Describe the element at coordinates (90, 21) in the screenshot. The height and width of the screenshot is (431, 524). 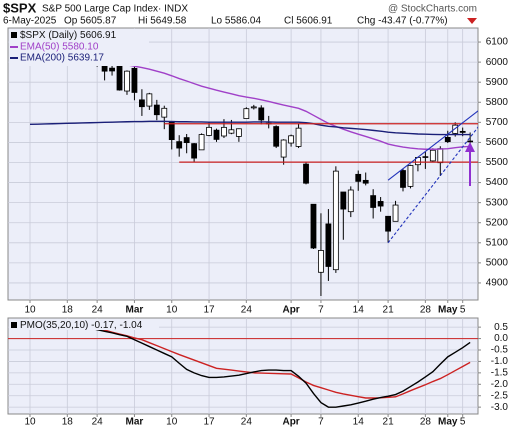
I see `open-price: Op 5605.87` at that location.